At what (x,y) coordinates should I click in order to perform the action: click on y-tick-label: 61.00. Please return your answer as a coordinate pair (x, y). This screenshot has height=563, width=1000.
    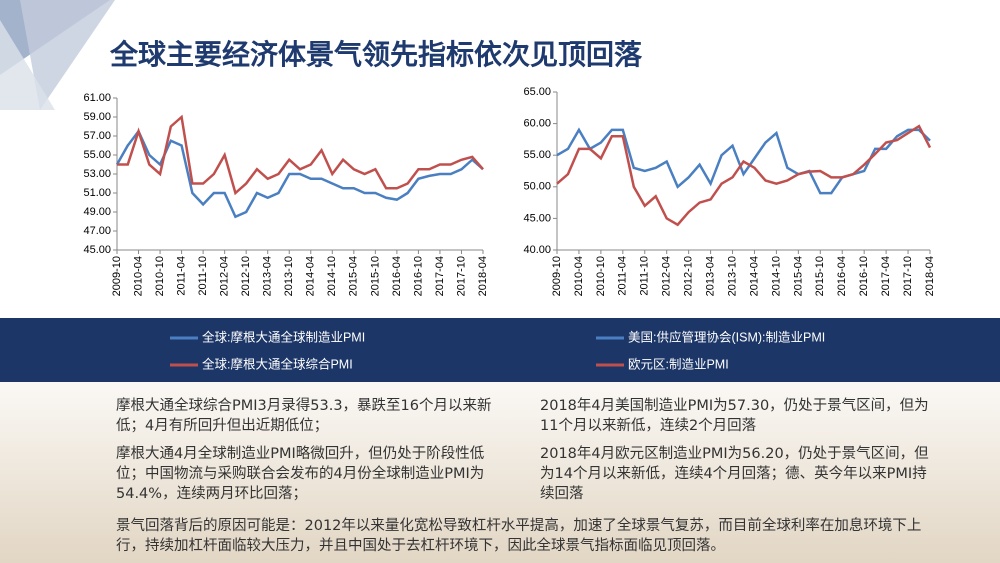
    Looking at the image, I should click on (97, 98).